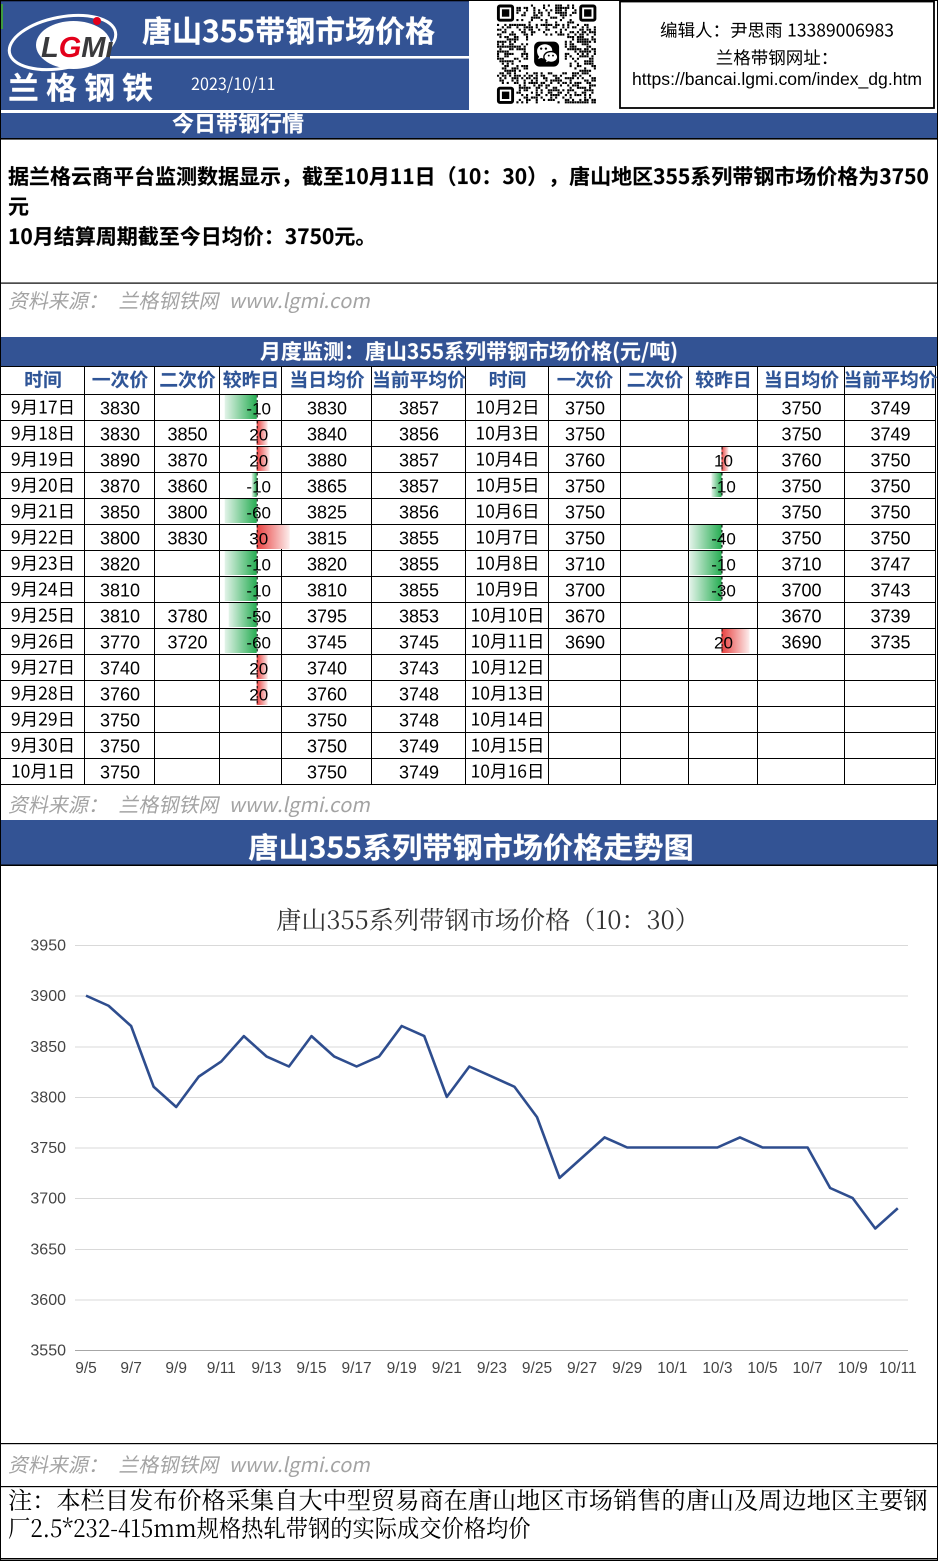 This screenshot has width=938, height=1563. I want to click on svg-text: 9/23, so click(492, 1368).